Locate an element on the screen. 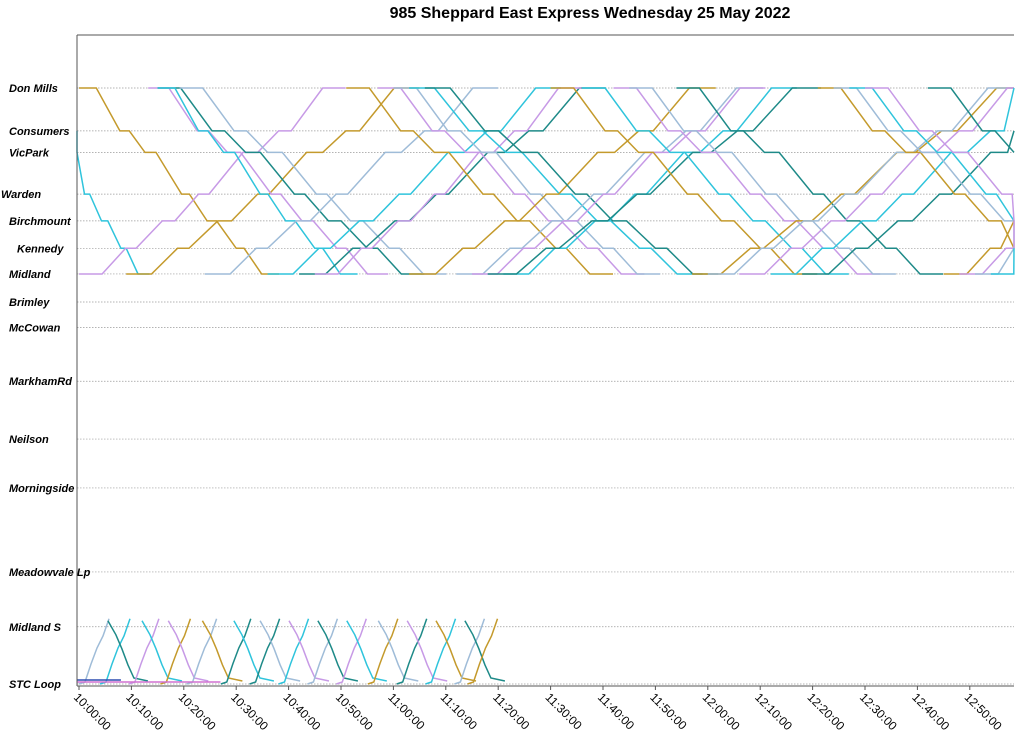 This screenshot has width=1024, height=749. stop-label: Don Mills is located at coordinates (33, 89).